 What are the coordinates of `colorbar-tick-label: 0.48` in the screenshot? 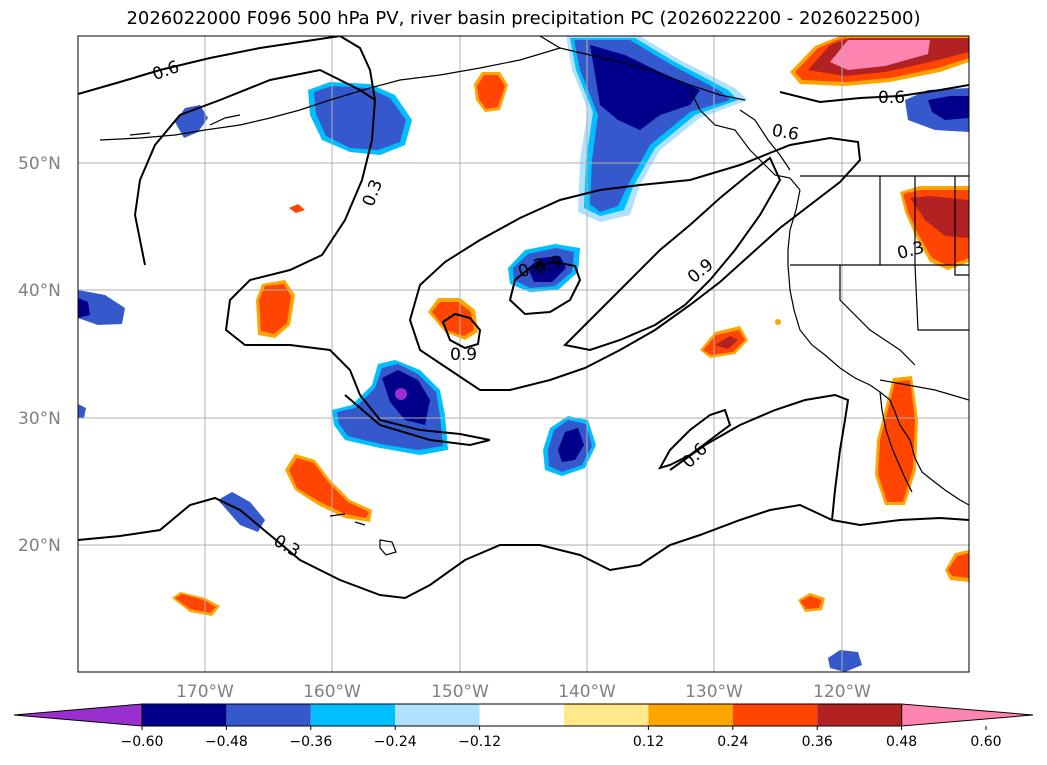 It's located at (901, 742).